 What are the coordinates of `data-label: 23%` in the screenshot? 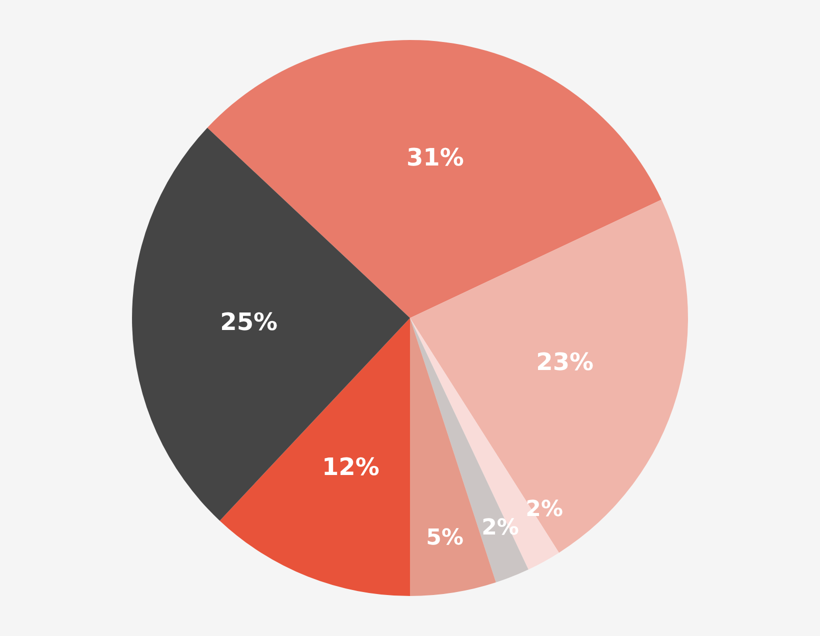 It's located at (565, 362).